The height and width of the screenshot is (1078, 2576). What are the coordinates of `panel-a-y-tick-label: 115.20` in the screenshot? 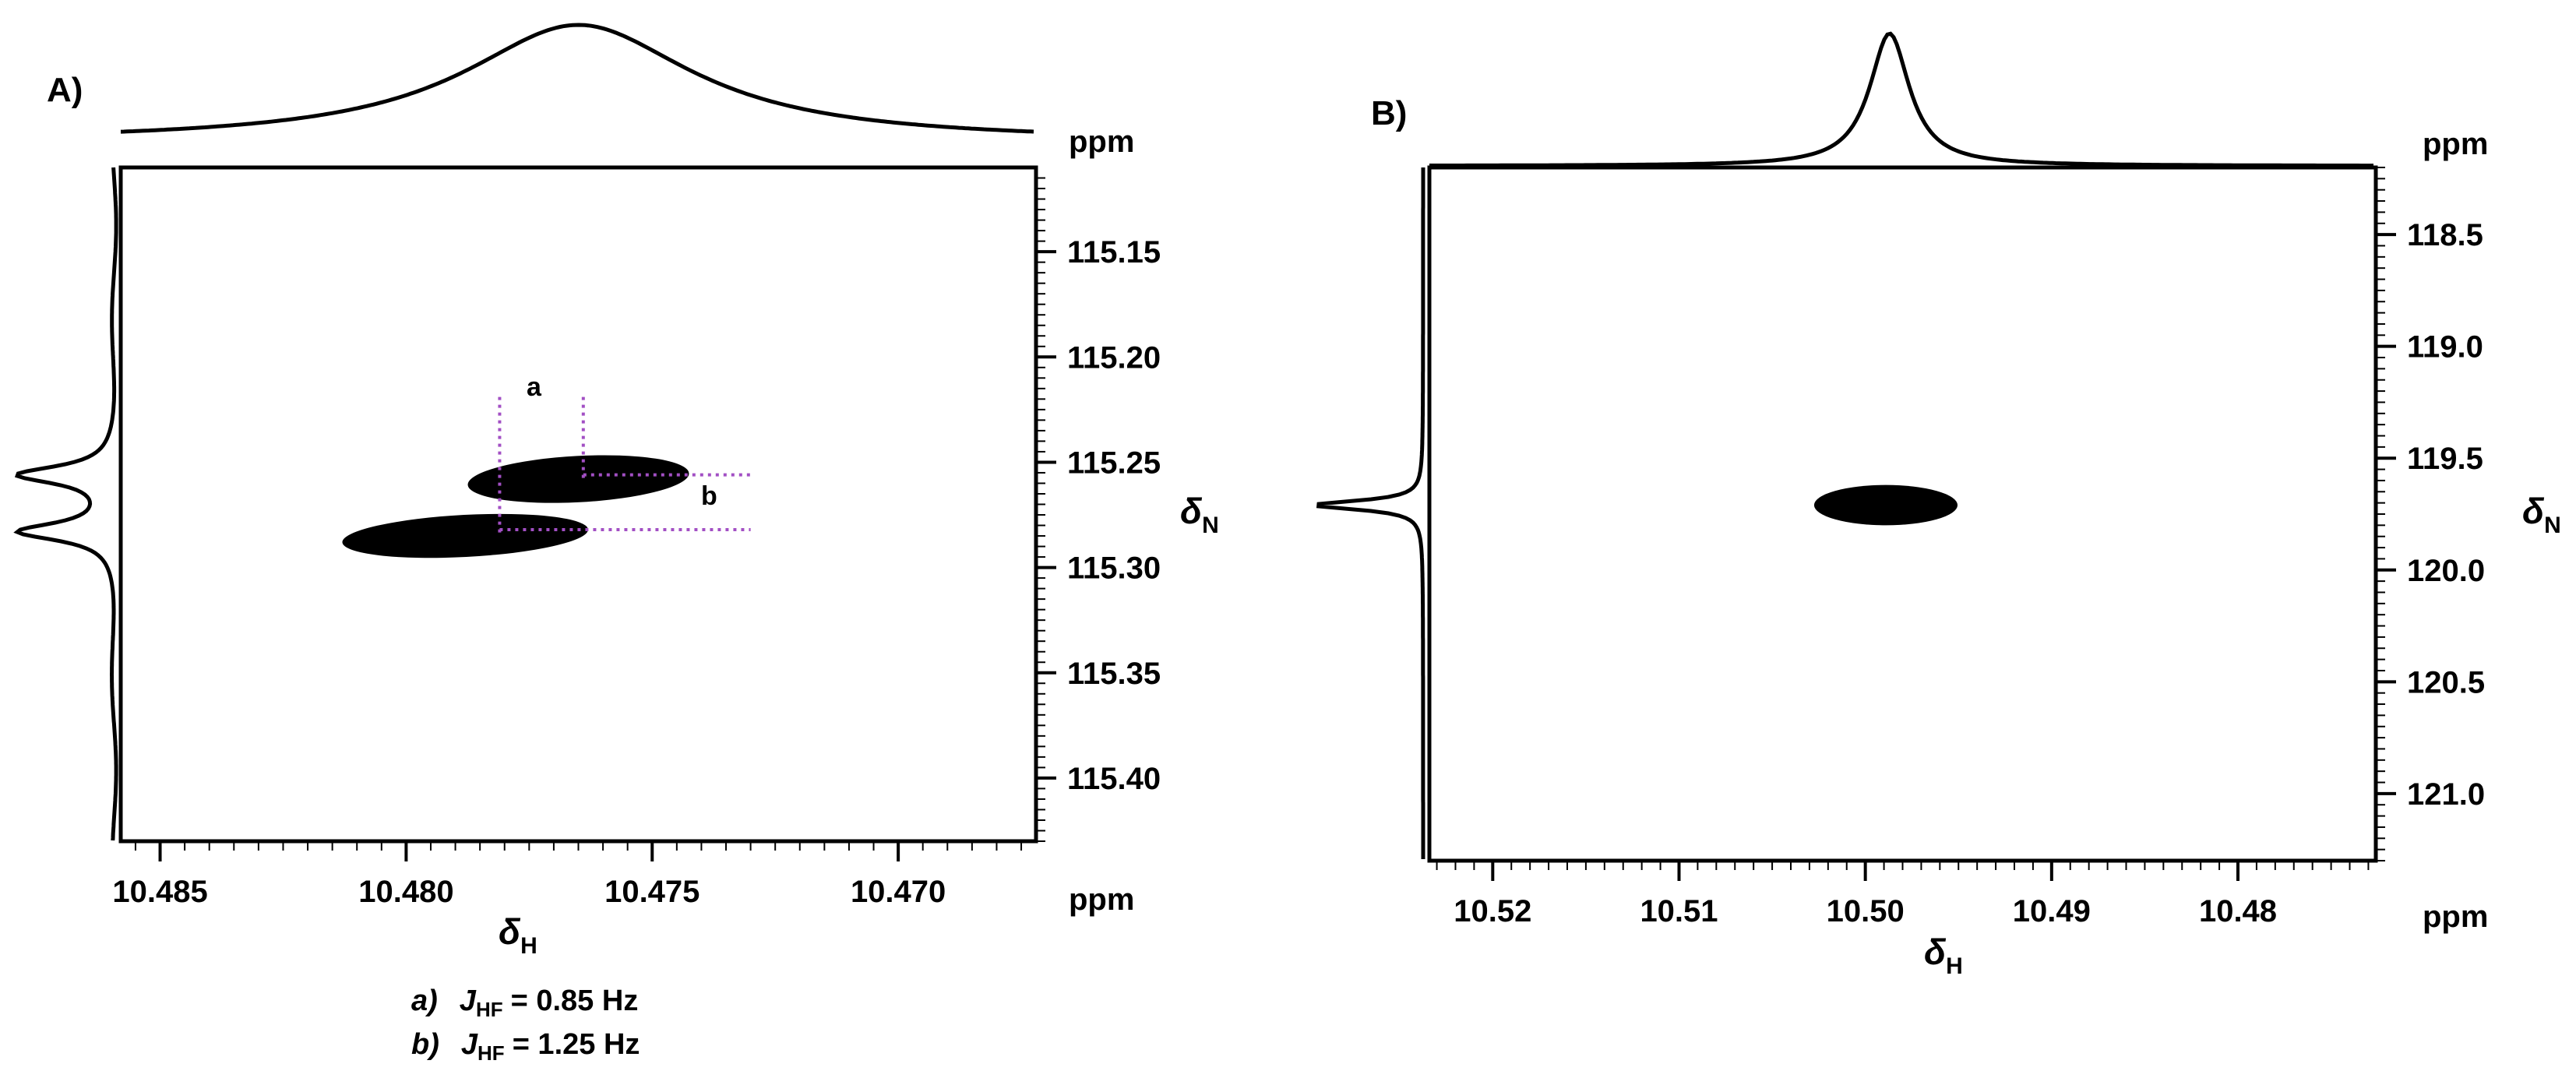 It's located at (1114, 357).